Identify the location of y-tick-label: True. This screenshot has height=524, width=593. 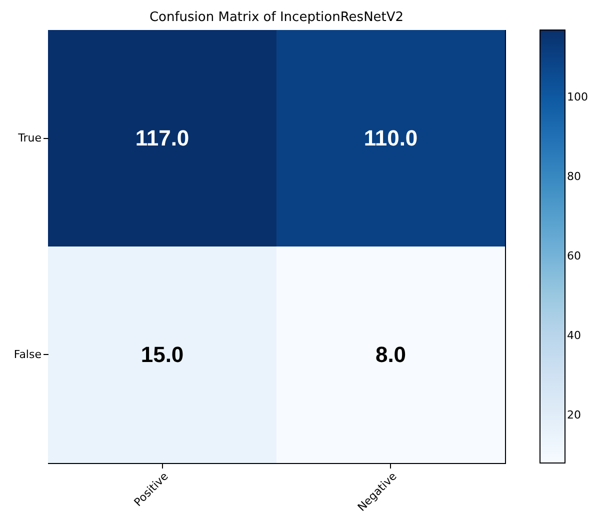
(29, 137).